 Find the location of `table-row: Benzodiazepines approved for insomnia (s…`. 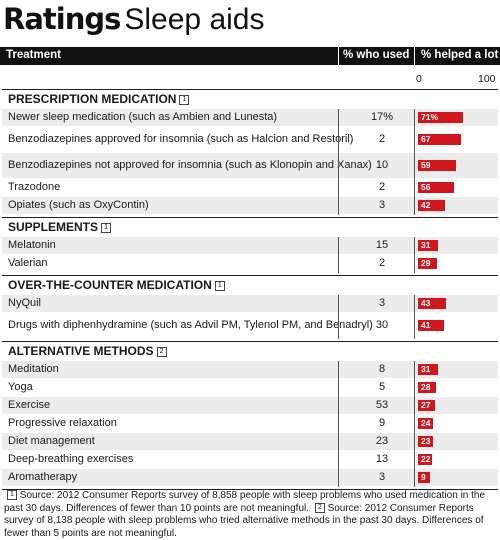

table-row: Benzodiazepines approved for insomnia (s… is located at coordinates (250, 139).